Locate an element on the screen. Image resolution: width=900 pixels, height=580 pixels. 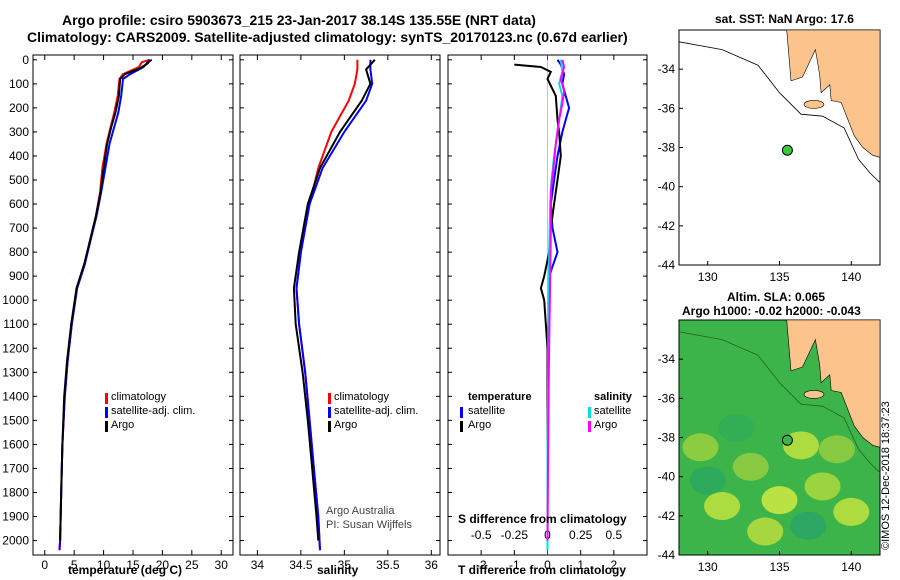
depth-tick-label: 400 is located at coordinates (19, 156).